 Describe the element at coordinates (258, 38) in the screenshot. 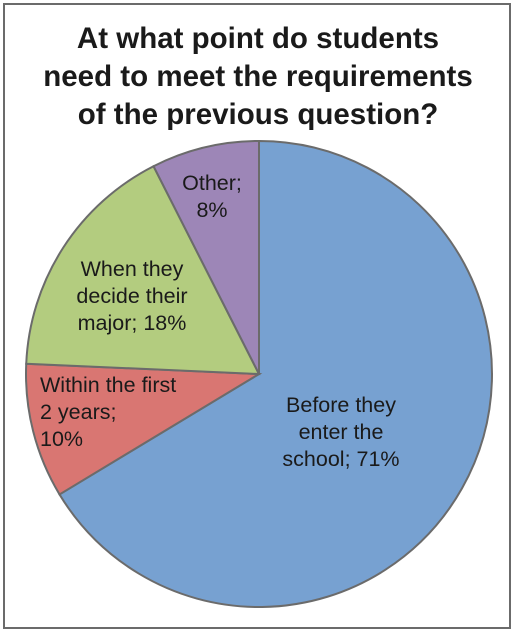

I see `chart-title-line-1: At what point do students` at that location.